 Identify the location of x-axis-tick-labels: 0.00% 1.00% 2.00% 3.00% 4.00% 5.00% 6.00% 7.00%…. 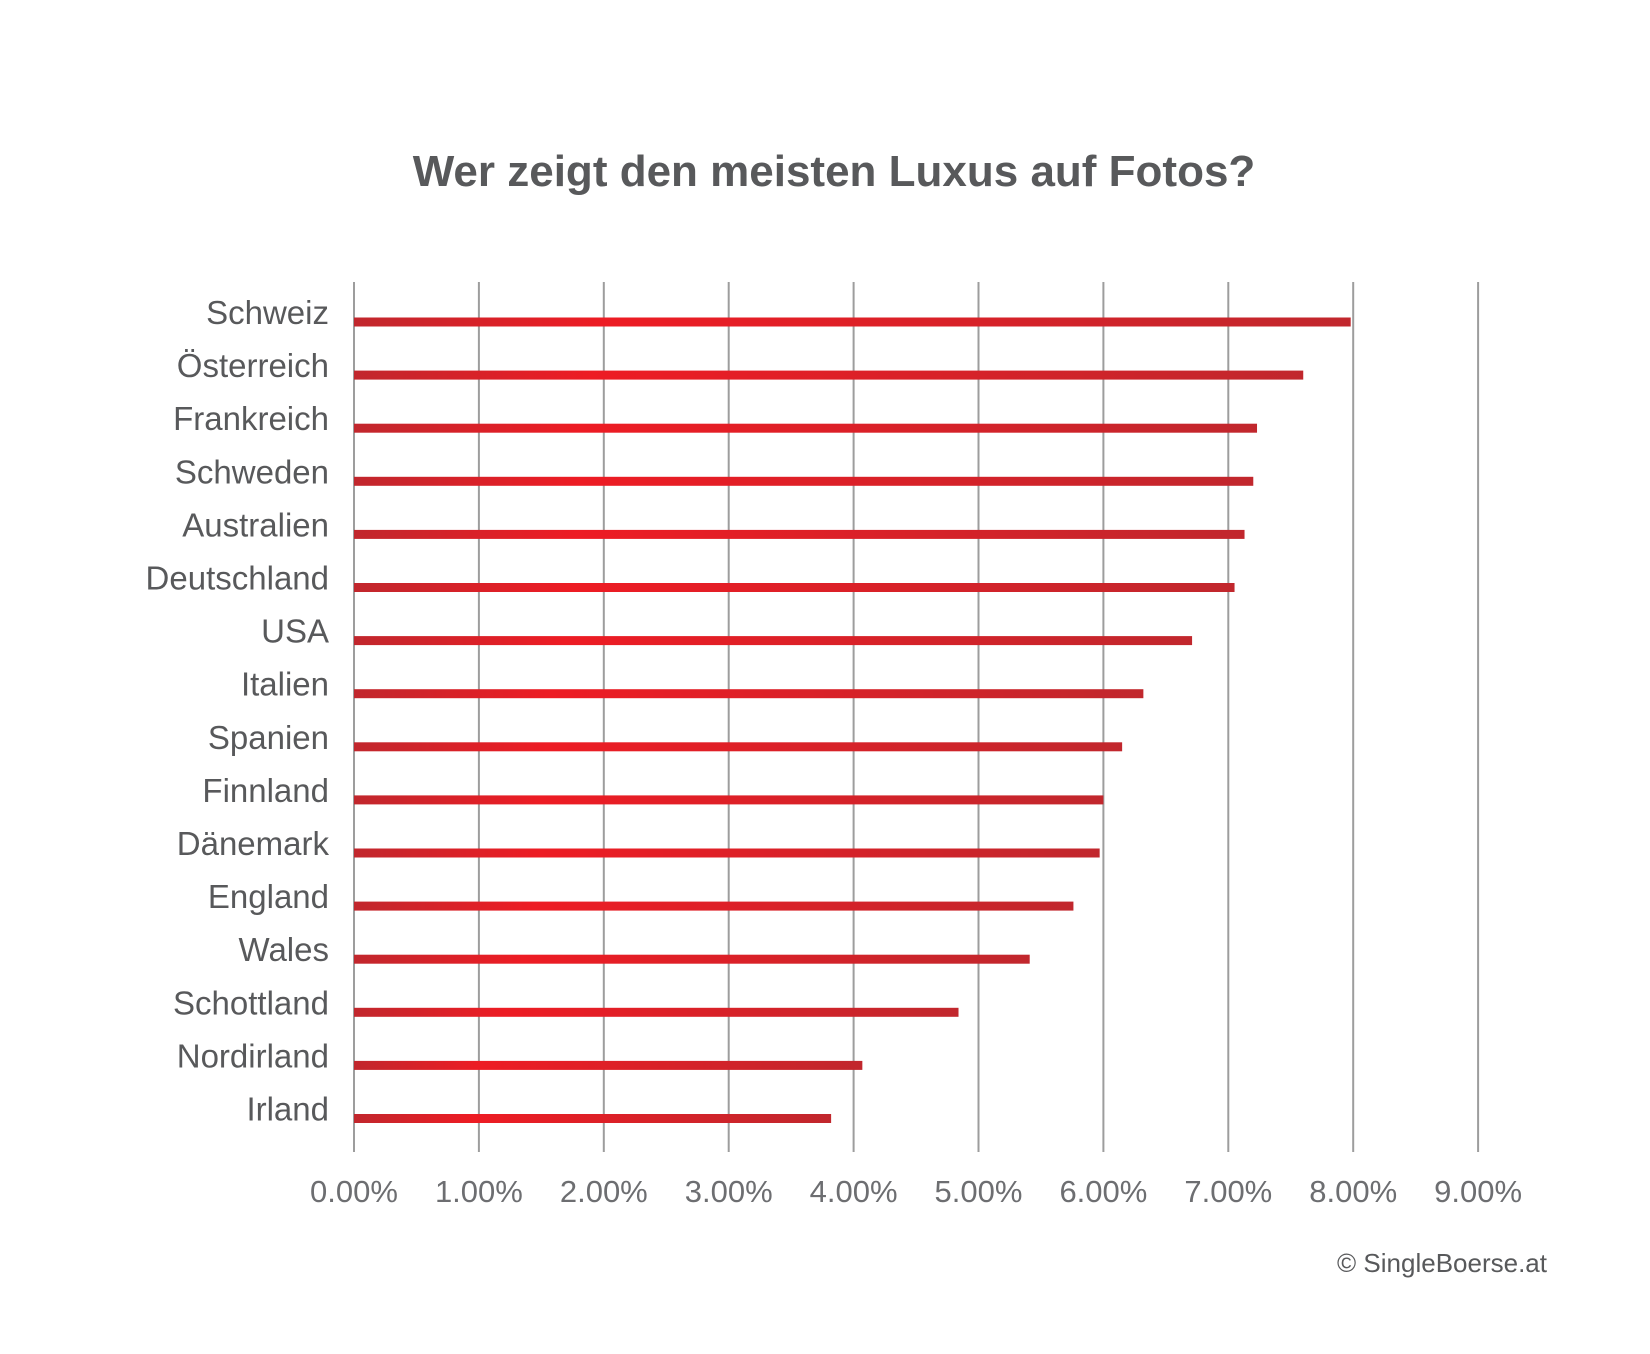
(916, 1191).